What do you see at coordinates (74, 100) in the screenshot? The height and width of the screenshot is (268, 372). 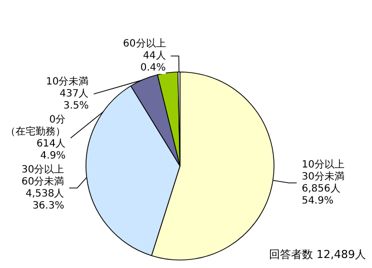 I see `data-label: 437人 3.5%` at bounding box center [74, 100].